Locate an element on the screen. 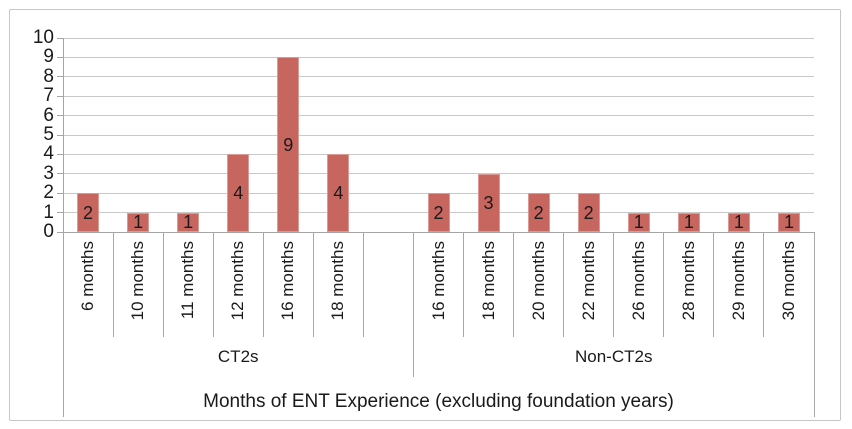  bar-value-label: 9 is located at coordinates (288, 144).